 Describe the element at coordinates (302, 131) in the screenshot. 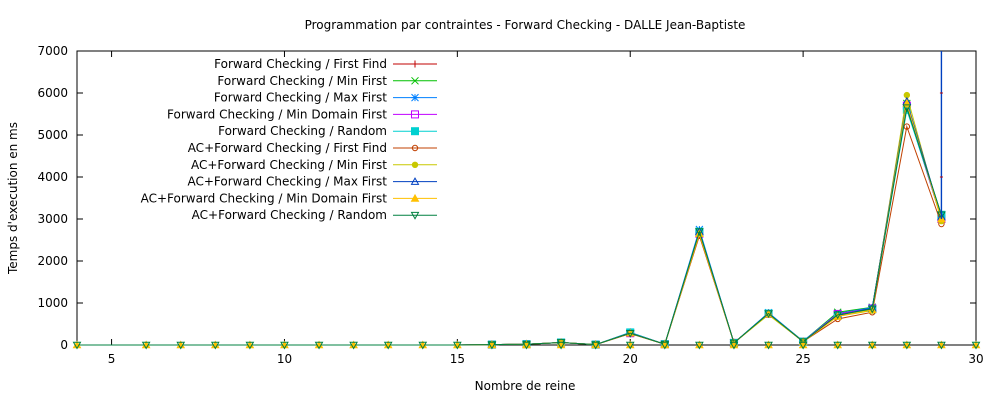

I see `legend-label: Forward Checking / Random` at that location.